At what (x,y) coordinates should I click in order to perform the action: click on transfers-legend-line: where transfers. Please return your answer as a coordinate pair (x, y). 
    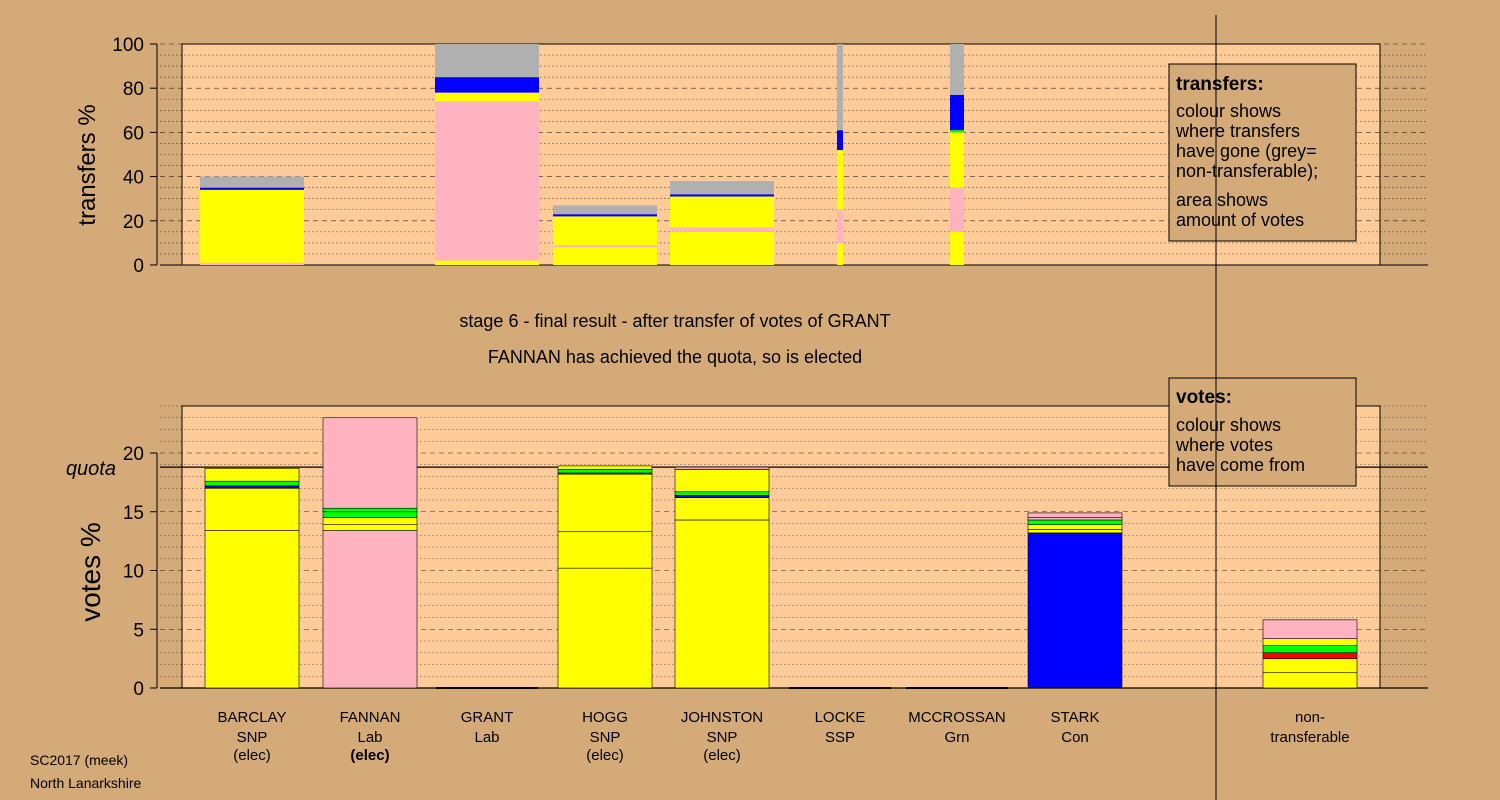
    Looking at the image, I should click on (1237, 131).